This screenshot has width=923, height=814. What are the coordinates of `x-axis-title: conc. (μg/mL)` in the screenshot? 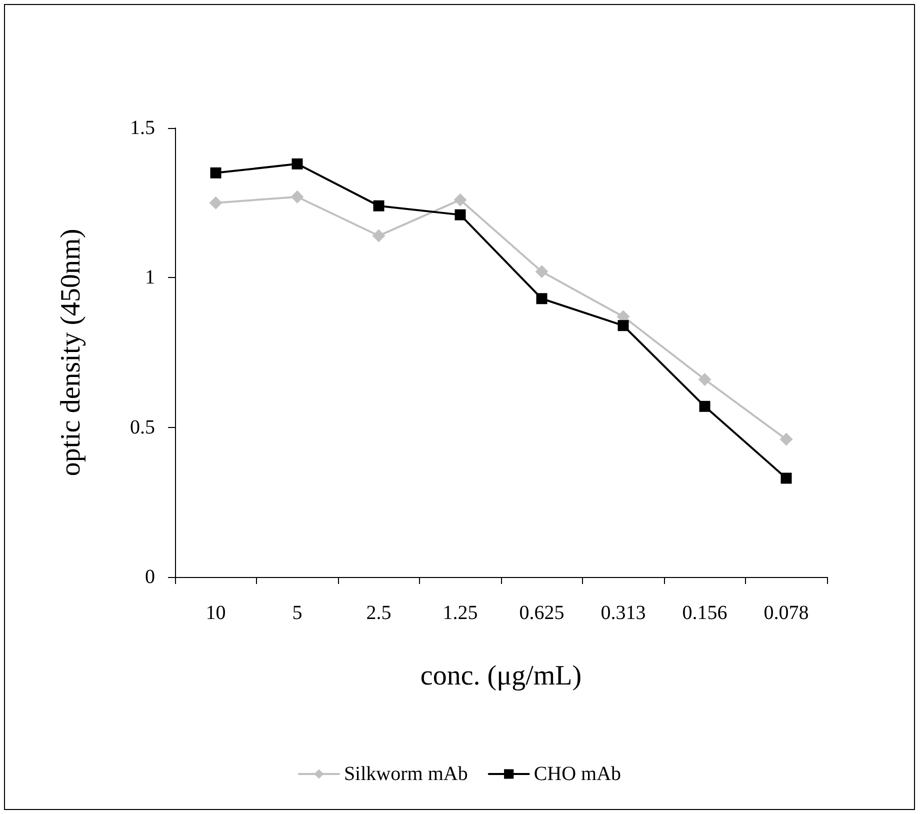 It's located at (501, 676).